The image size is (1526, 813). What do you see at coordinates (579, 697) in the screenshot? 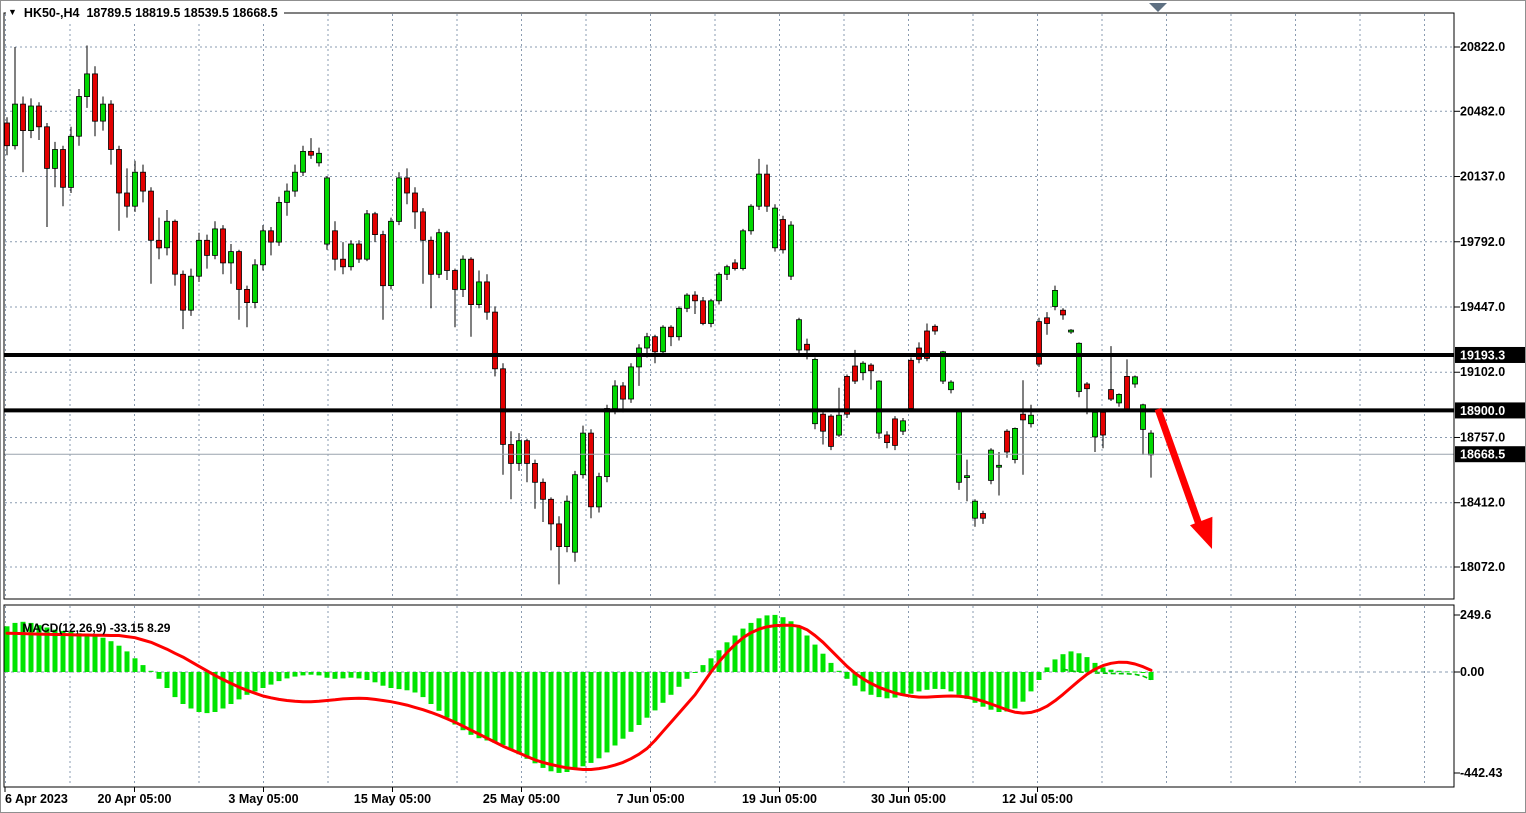
I see `macd-signal-line` at bounding box center [579, 697].